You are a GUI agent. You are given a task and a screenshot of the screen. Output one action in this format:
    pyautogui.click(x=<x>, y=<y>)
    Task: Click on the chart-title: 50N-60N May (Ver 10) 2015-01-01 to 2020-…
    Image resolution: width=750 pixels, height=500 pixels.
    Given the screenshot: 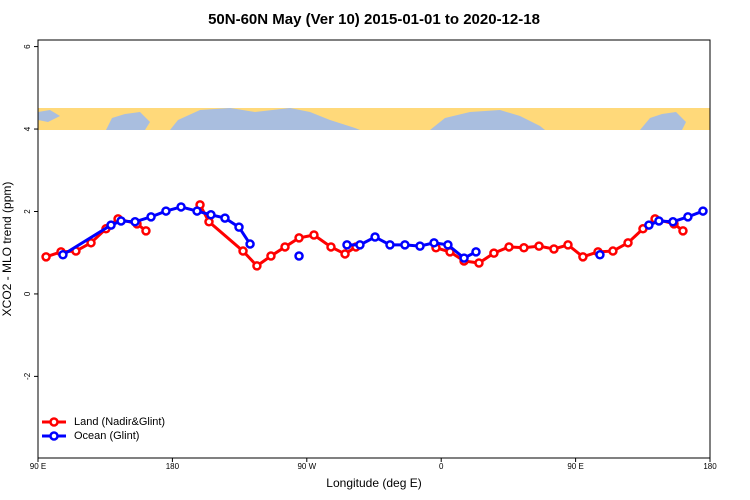 What is the action you would take?
    pyautogui.click(x=374, y=19)
    